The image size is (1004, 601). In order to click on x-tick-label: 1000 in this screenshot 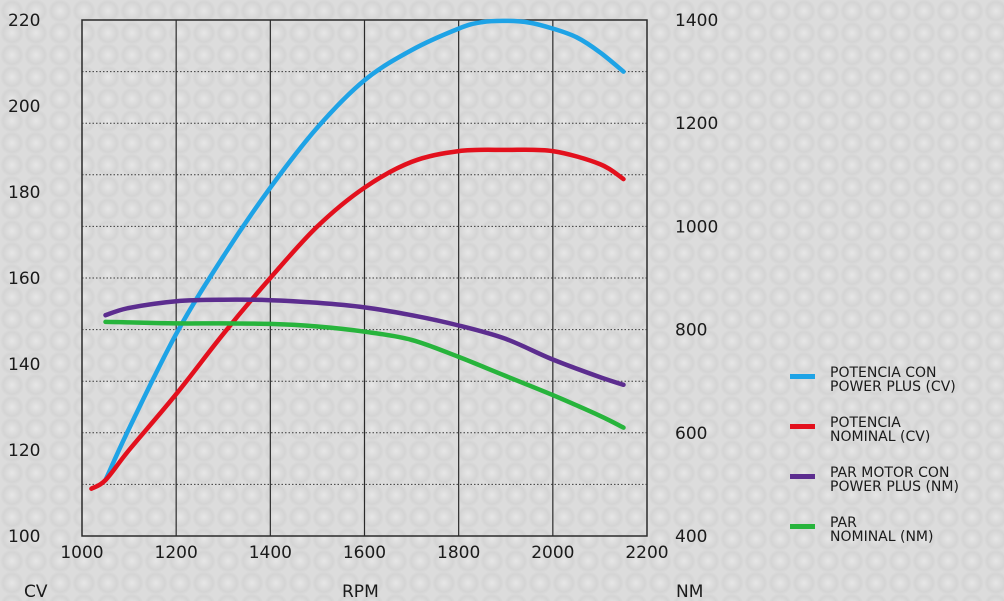, I will do `click(81, 553)`.